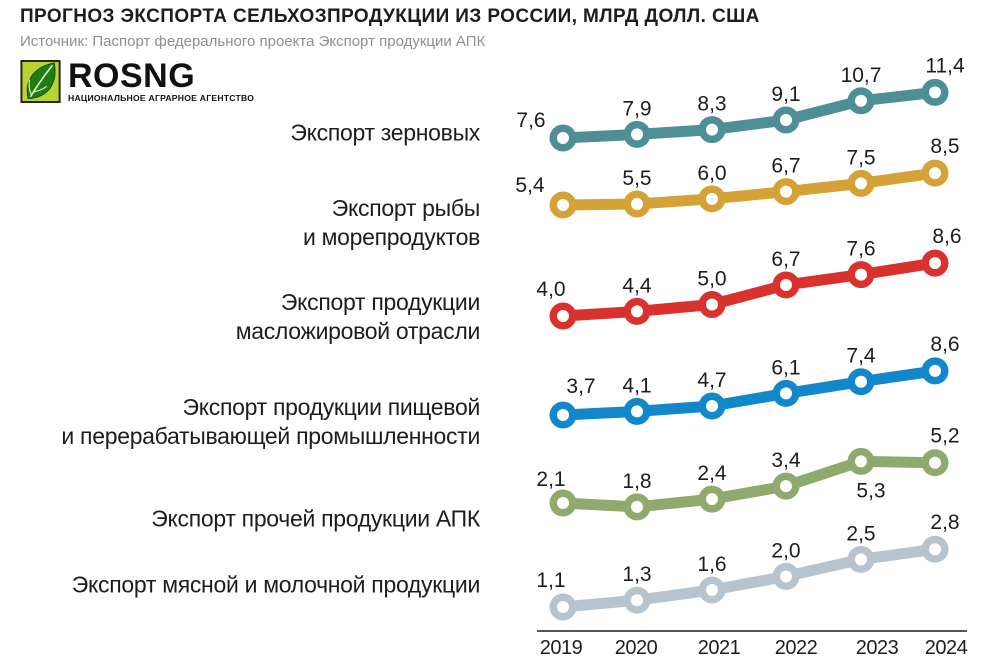  Describe the element at coordinates (944, 522) in the screenshot. I see `value-label: 2,8` at that location.